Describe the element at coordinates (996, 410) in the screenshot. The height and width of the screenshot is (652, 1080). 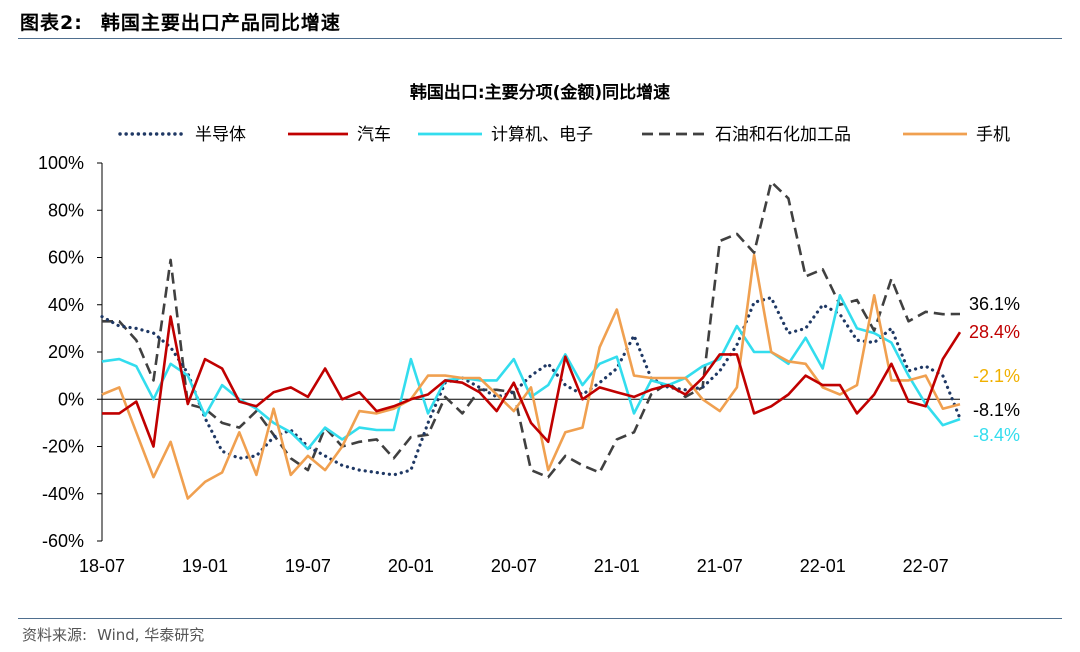
I see `end-label-semiconductor: -8.1%` at that location.